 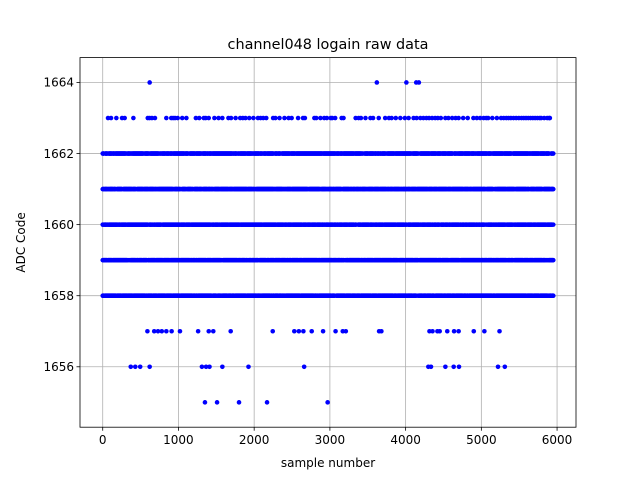 I want to click on y-tick-label: 1660, so click(x=58, y=225).